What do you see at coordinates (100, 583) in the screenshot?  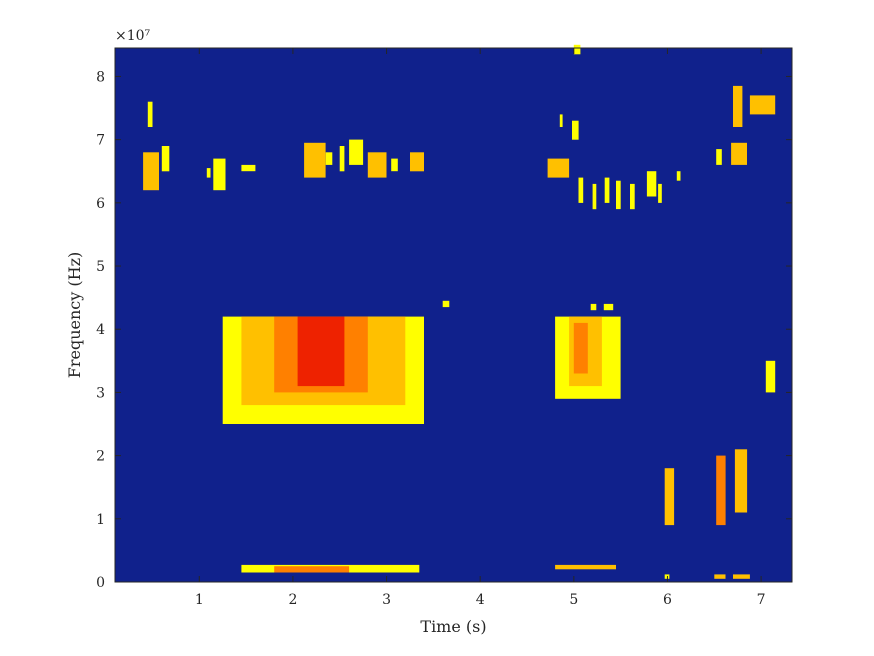 I see `y-tick-label: 0` at bounding box center [100, 583].